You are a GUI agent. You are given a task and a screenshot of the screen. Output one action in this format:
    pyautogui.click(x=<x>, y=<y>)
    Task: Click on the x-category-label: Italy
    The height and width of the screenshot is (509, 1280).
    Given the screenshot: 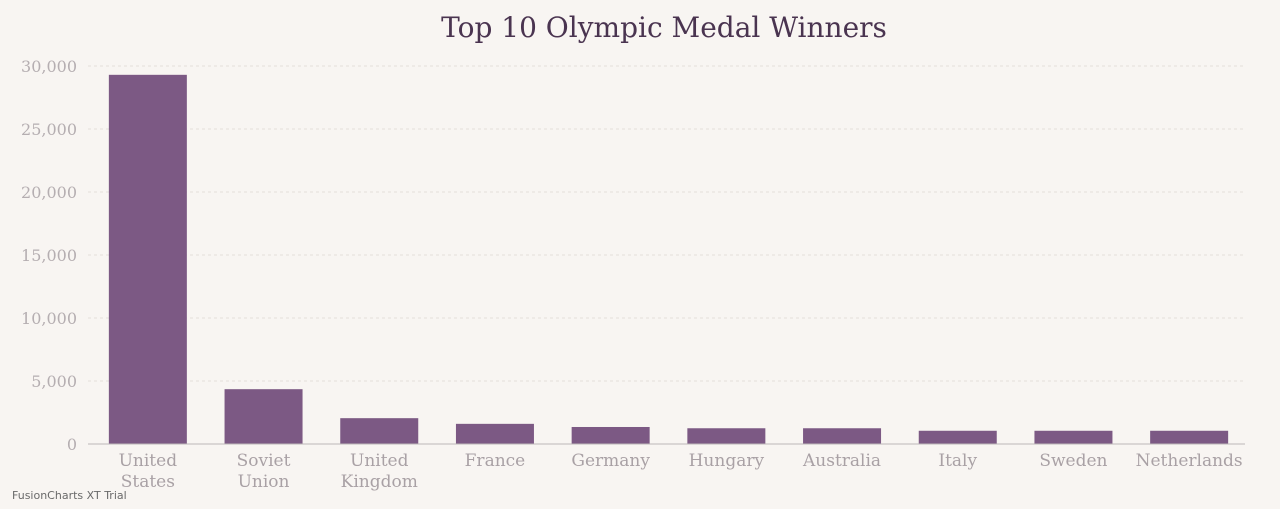 What is the action you would take?
    pyautogui.click(x=957, y=461)
    